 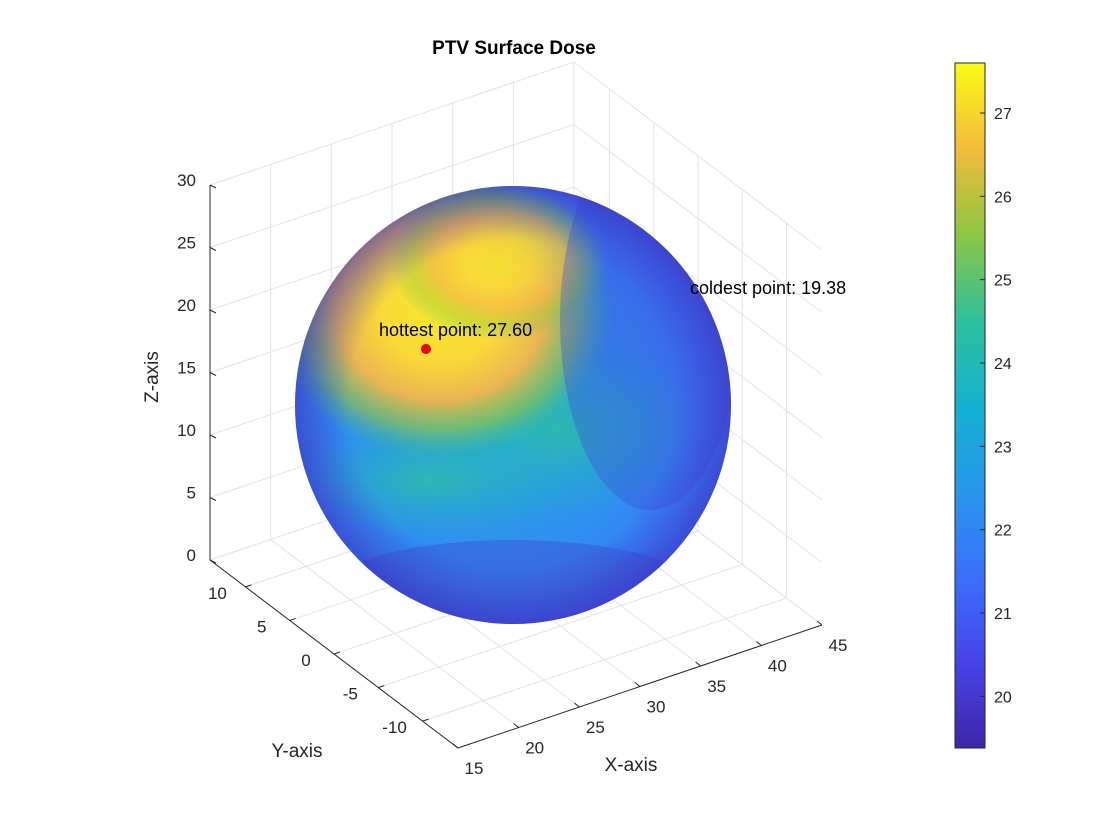 What do you see at coordinates (1003, 197) in the screenshot?
I see `colorbar-tick-label: 26` at bounding box center [1003, 197].